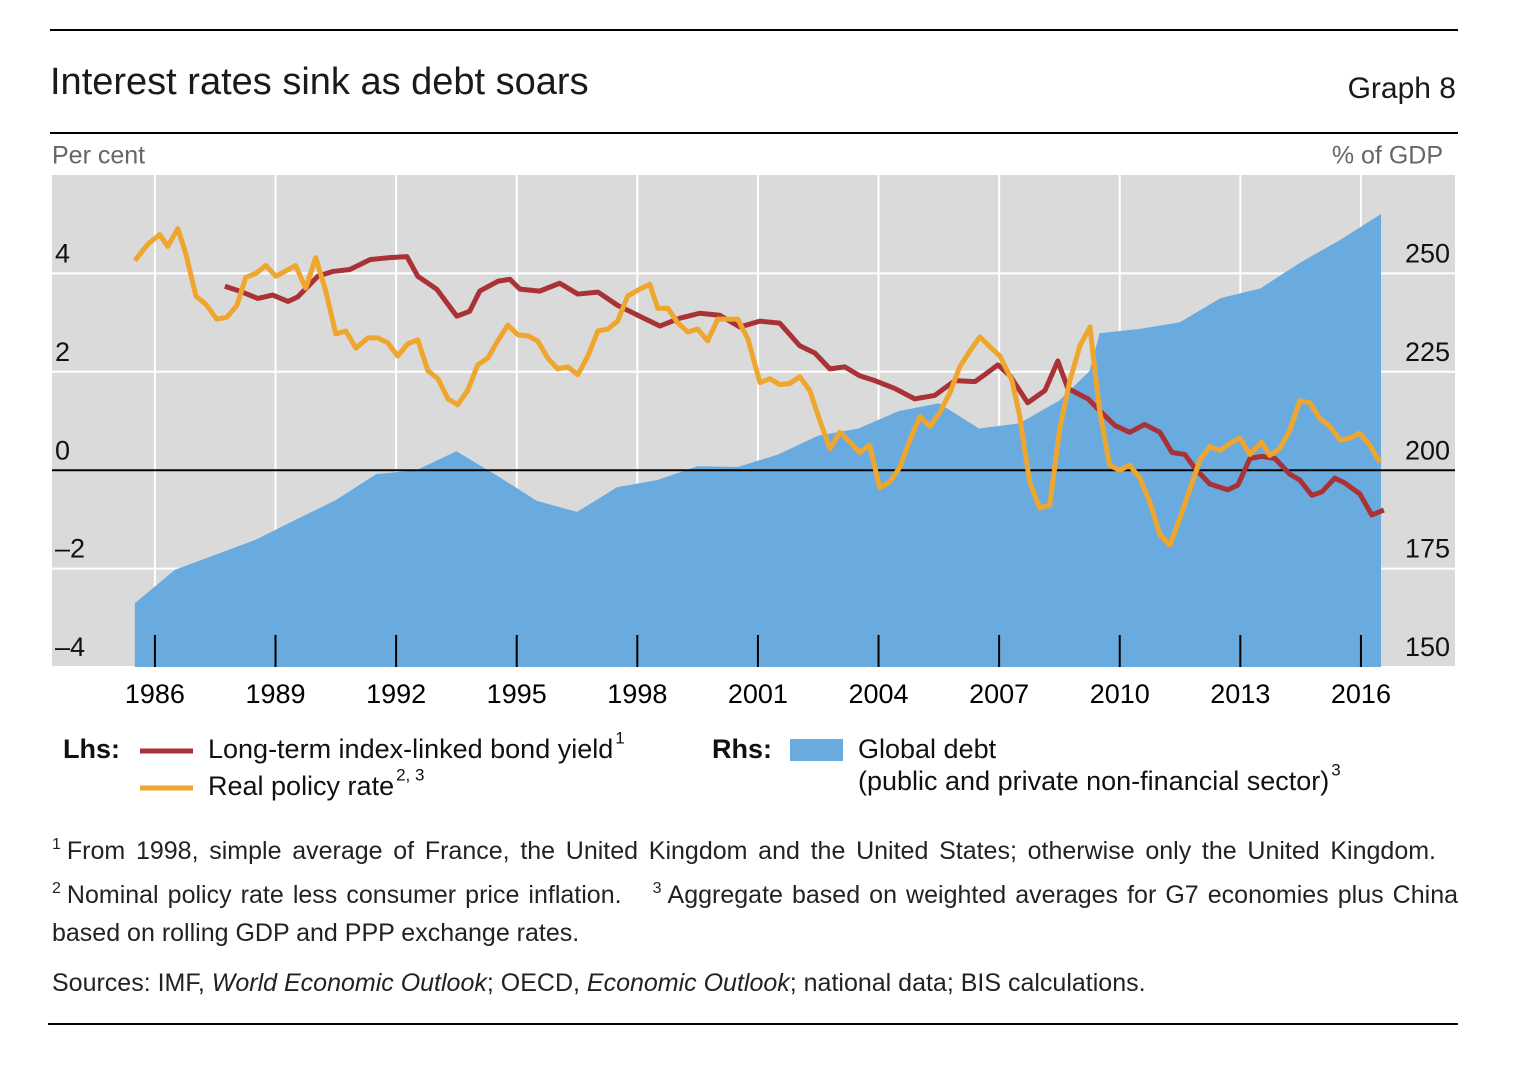 The image size is (1528, 1066). Describe the element at coordinates (1427, 352) in the screenshot. I see `y2-tick-label: 225` at that location.